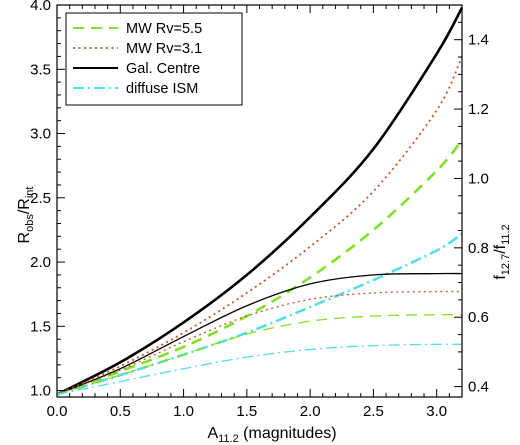 This screenshot has width=520, height=445. Describe the element at coordinates (246, 411) in the screenshot. I see `x-tick-label: 1.5` at that location.